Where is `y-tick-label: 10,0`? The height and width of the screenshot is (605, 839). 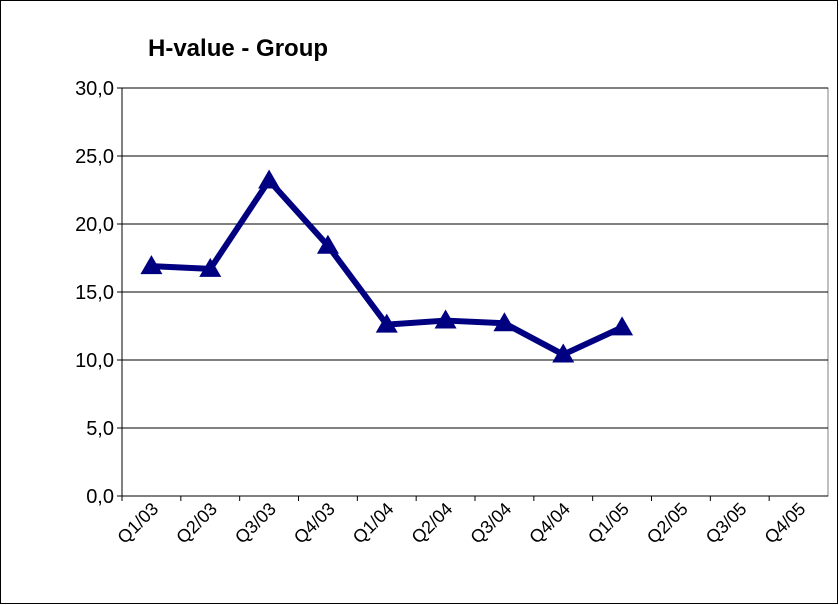
y-tick-label: 10,0 is located at coordinates (94, 361).